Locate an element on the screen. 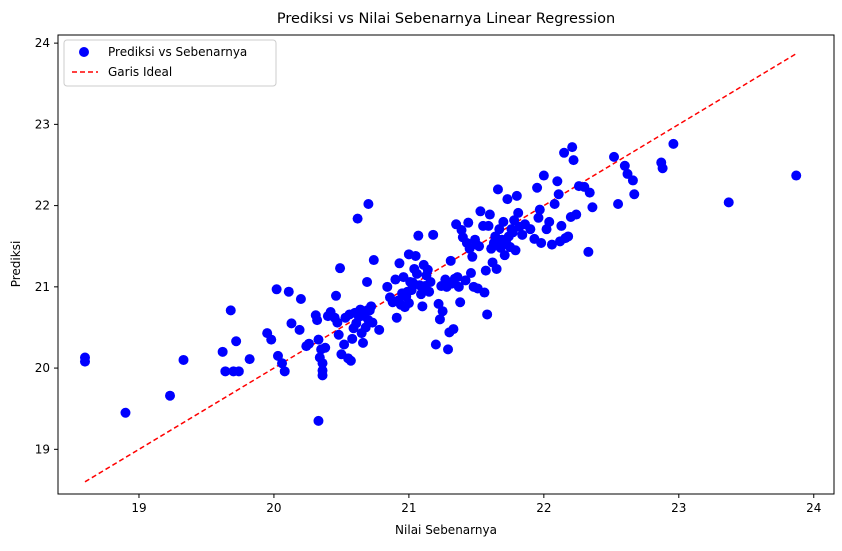 The image size is (842, 551). x-tick-label: 24 is located at coordinates (813, 508).